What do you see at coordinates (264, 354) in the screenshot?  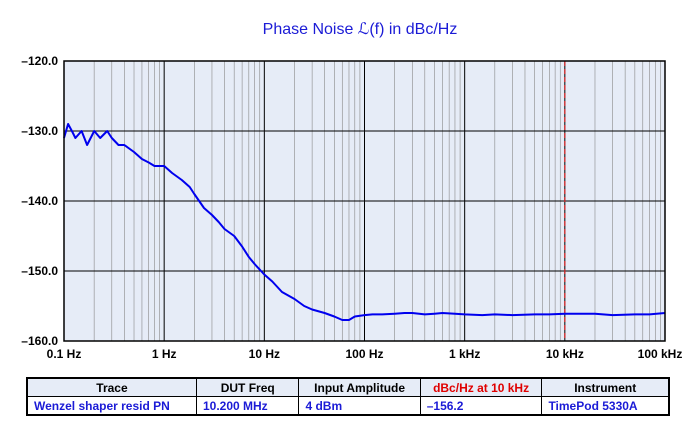 I see `x-tick-label: 10 Hz` at bounding box center [264, 354].